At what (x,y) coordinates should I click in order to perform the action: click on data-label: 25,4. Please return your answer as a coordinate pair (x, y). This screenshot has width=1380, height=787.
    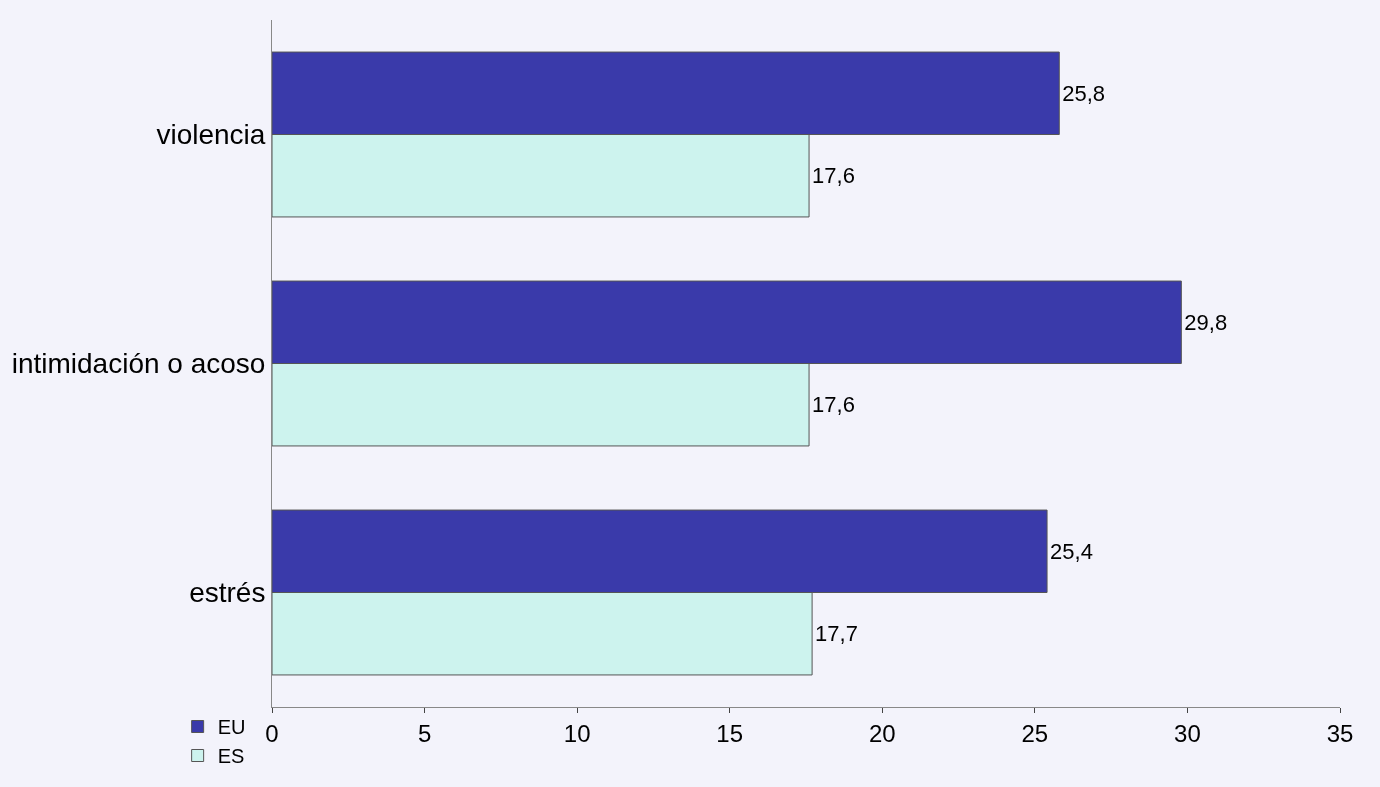
    Looking at the image, I should click on (1071, 551).